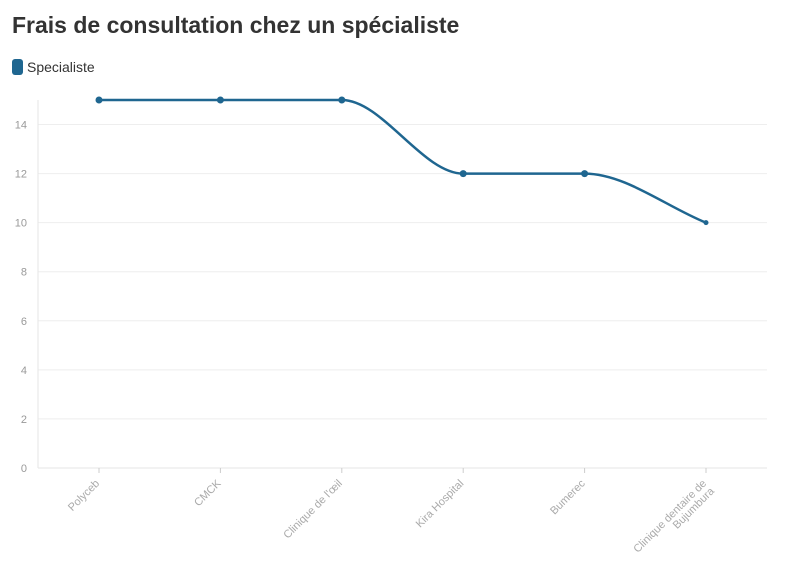 The image size is (796, 575). I want to click on y-tick-label: 14, so click(21, 126).